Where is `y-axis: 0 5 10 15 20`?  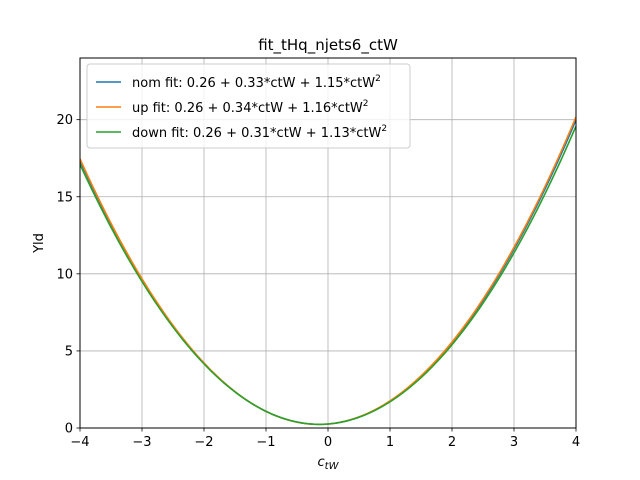 y-axis: 0 5 10 15 20 is located at coordinates (68, 275).